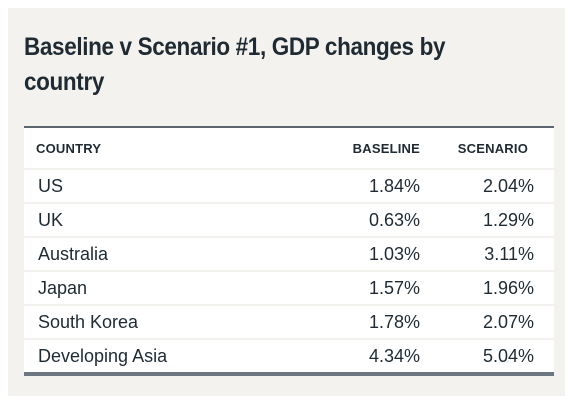 The width and height of the screenshot is (572, 411). Describe the element at coordinates (161, 185) in the screenshot. I see `country-cell: US` at that location.